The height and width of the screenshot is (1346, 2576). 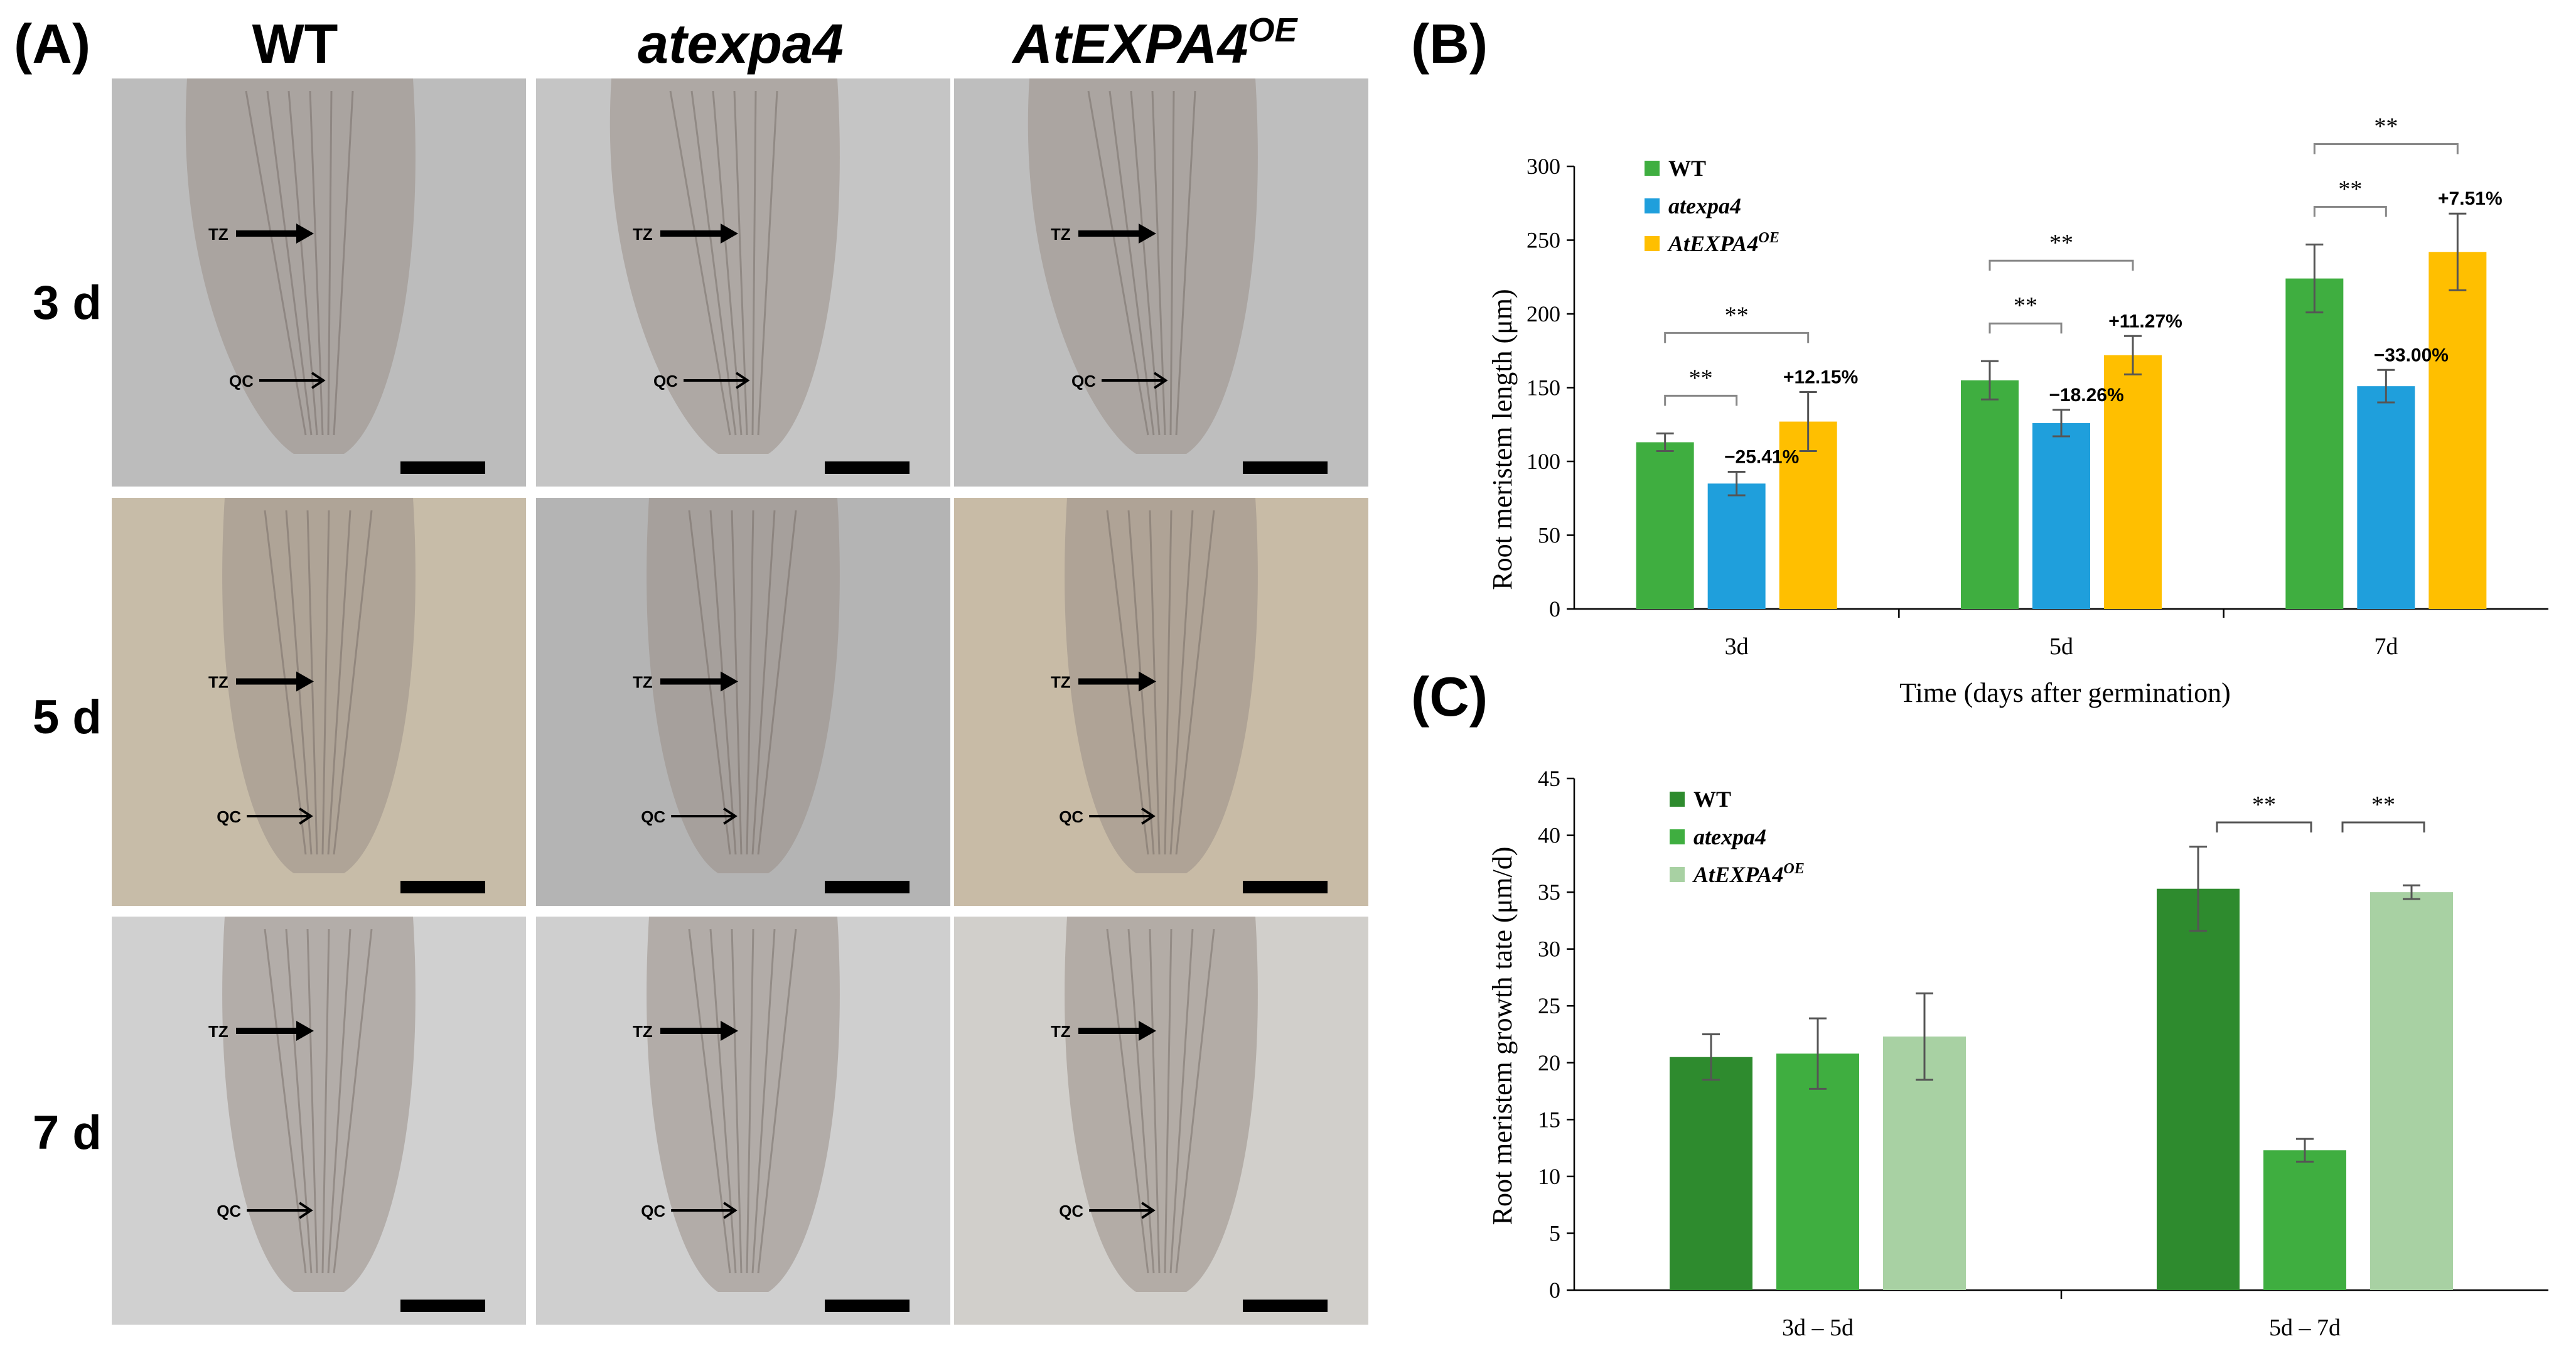 I want to click on y-tick-label: 50, so click(x=1549, y=535).